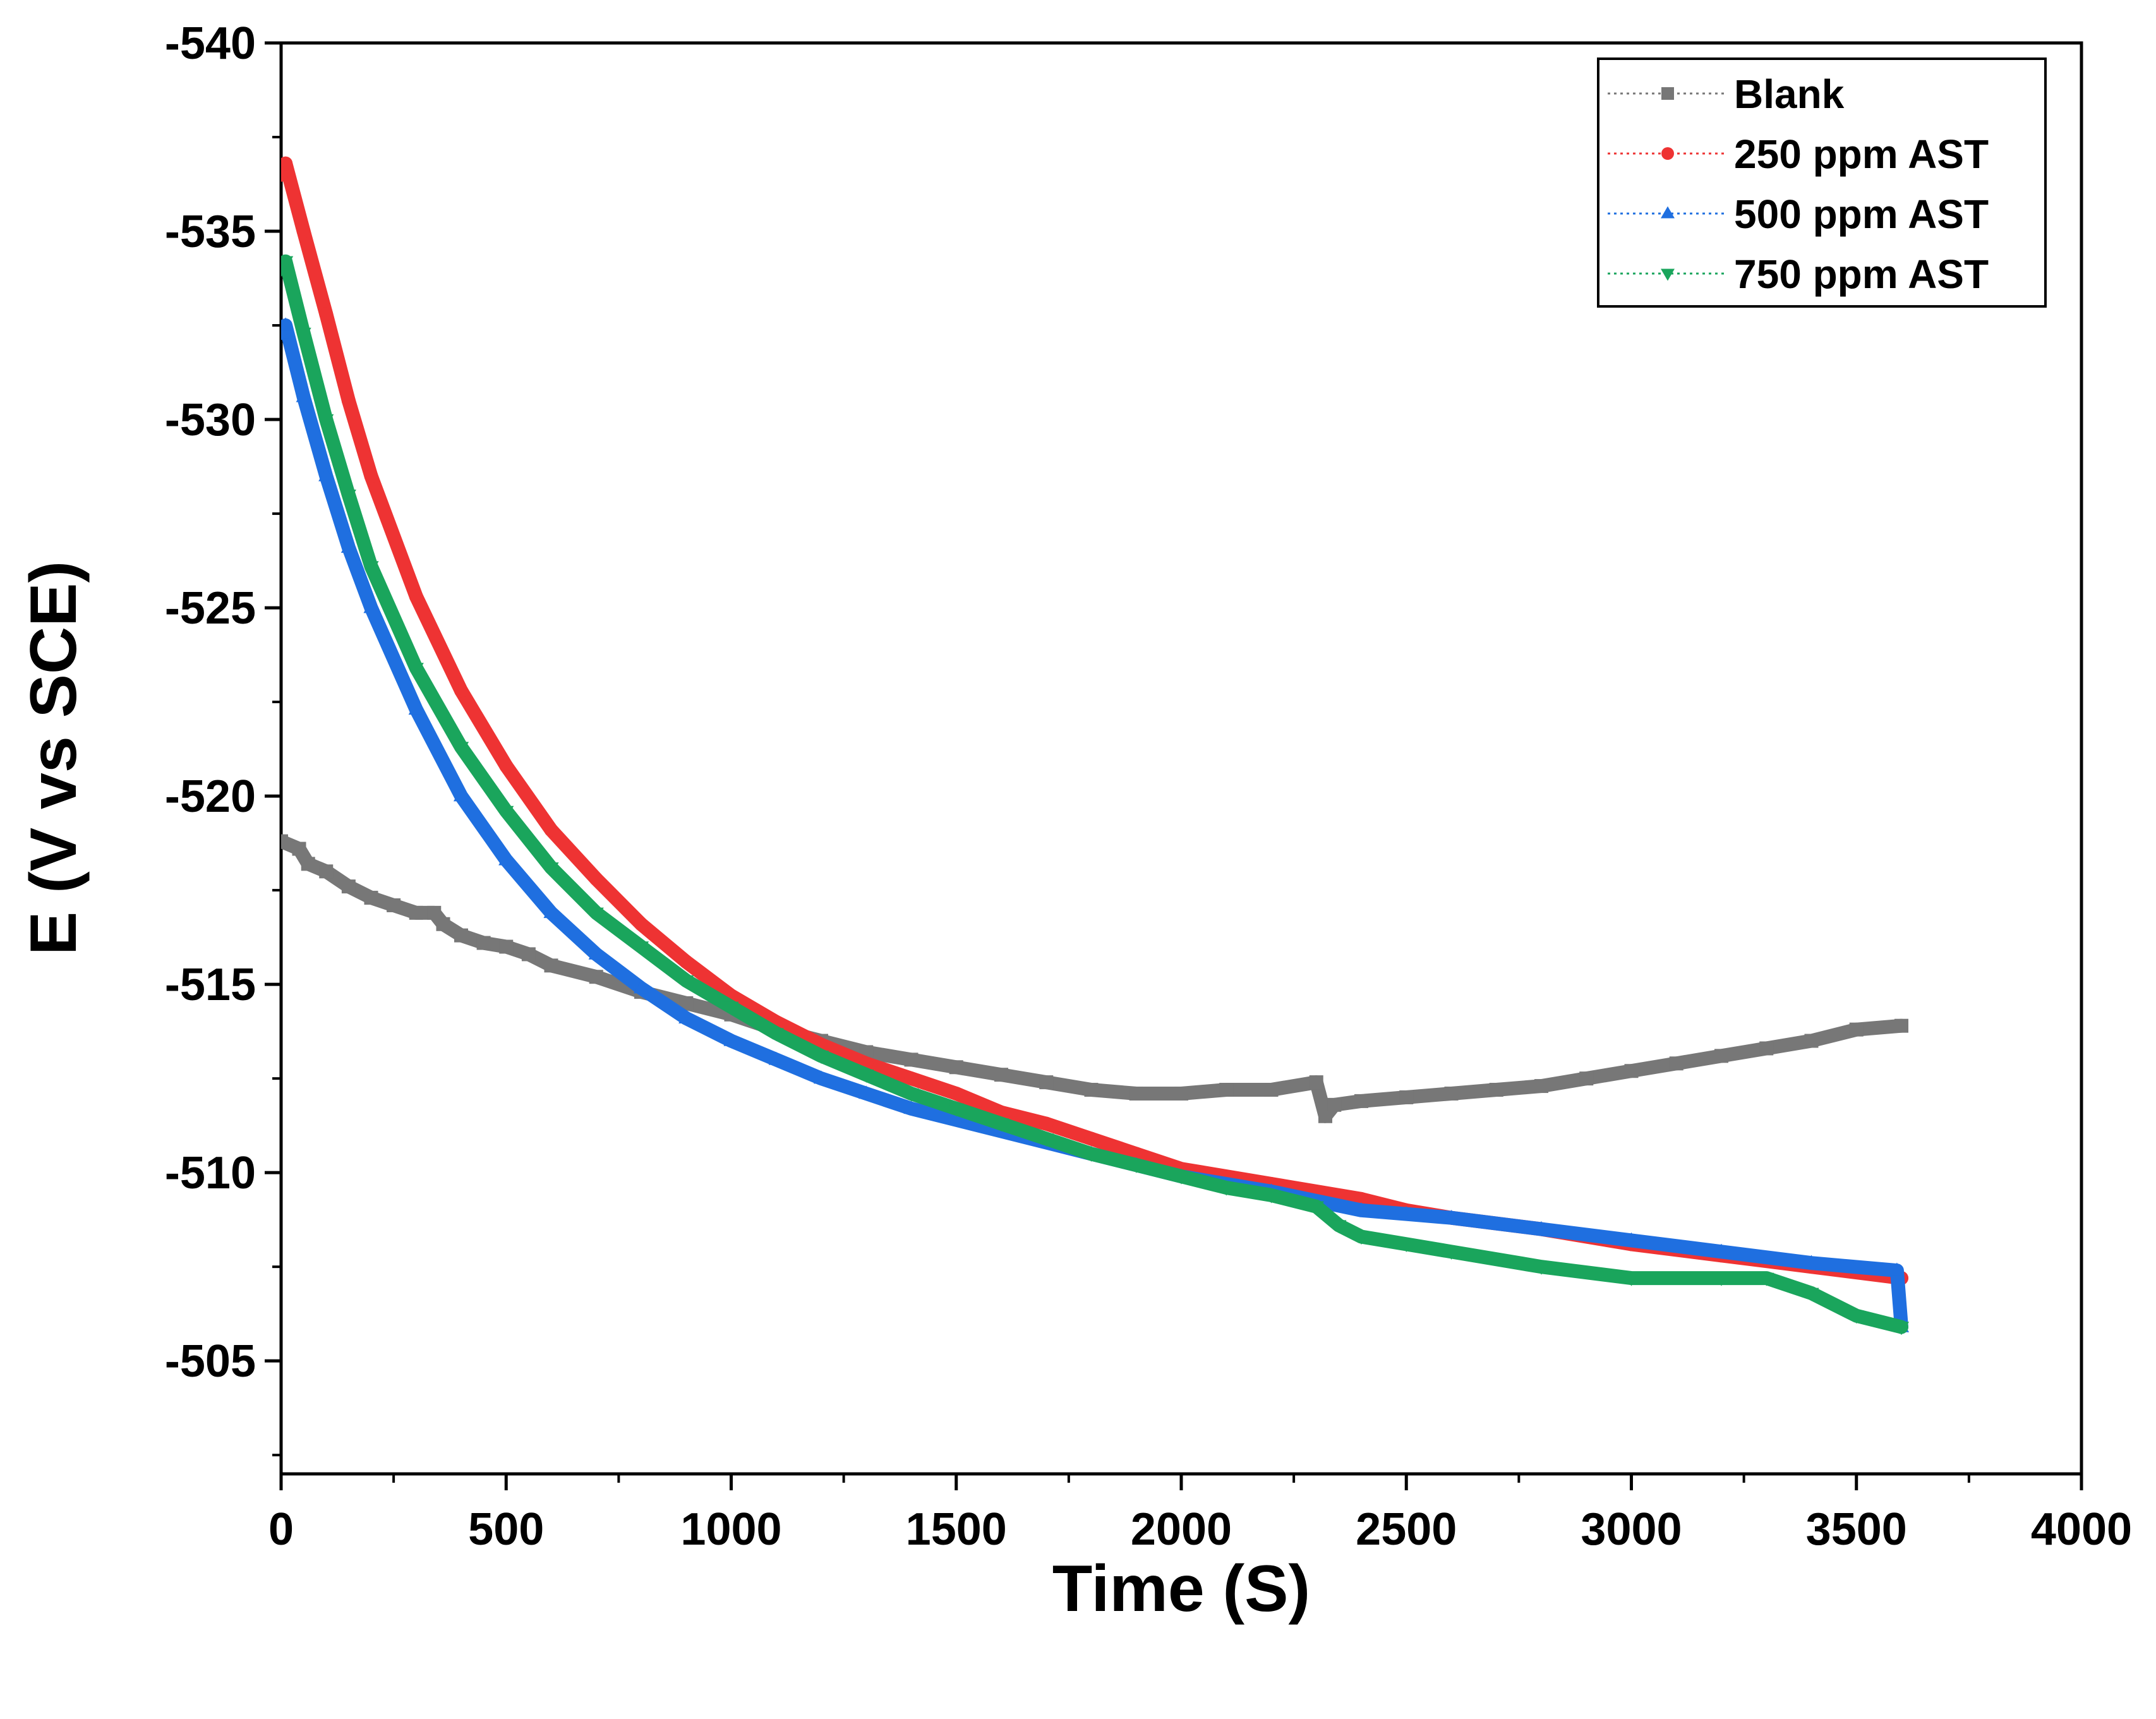 The height and width of the screenshot is (1719, 2156). Describe the element at coordinates (211, 232) in the screenshot. I see `y-tick-label: -535` at that location.